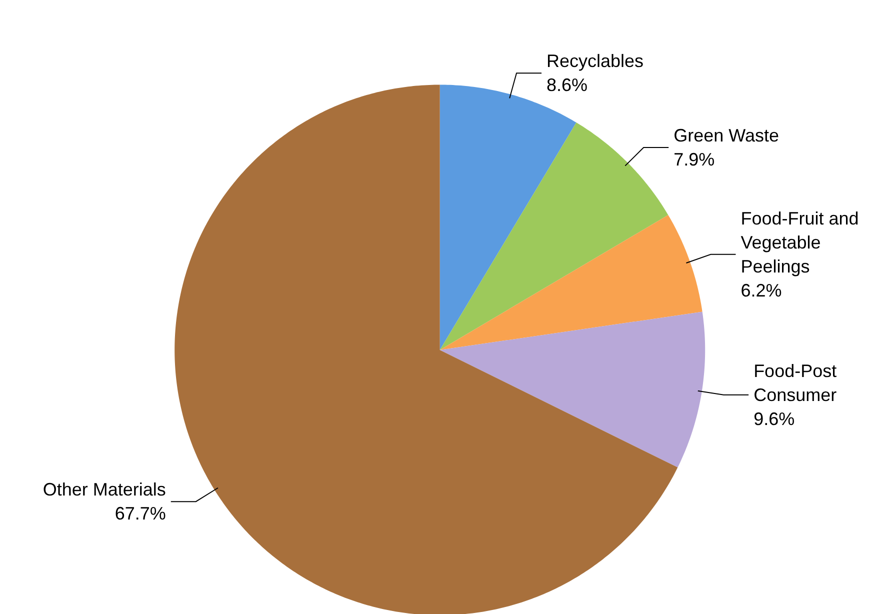 The width and height of the screenshot is (871, 614). Describe the element at coordinates (798, 382) in the screenshot. I see `slice-label: Food-Post Consumer` at that location.